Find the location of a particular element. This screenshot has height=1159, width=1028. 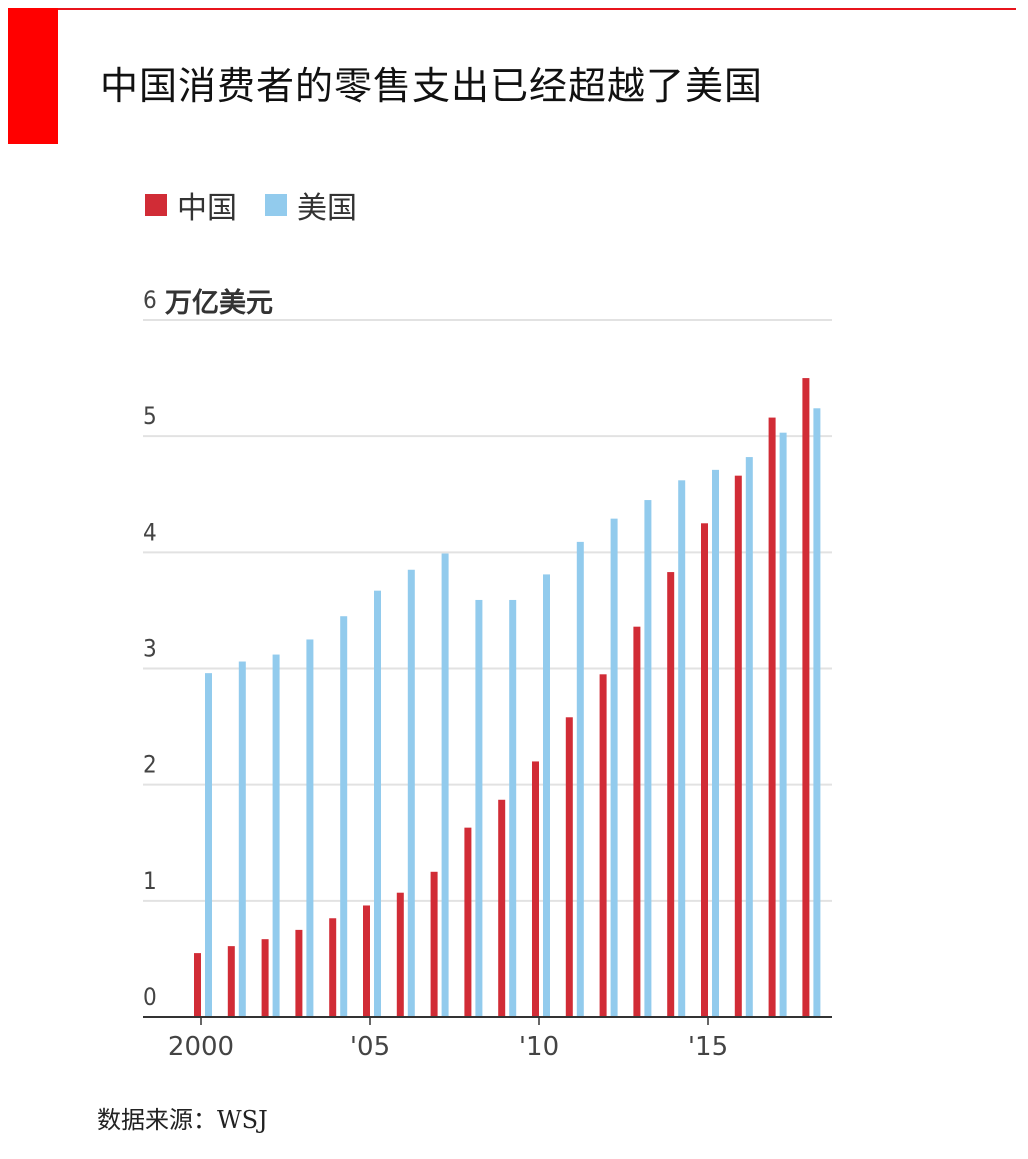

x-tick-label: '15 is located at coordinates (708, 1047).